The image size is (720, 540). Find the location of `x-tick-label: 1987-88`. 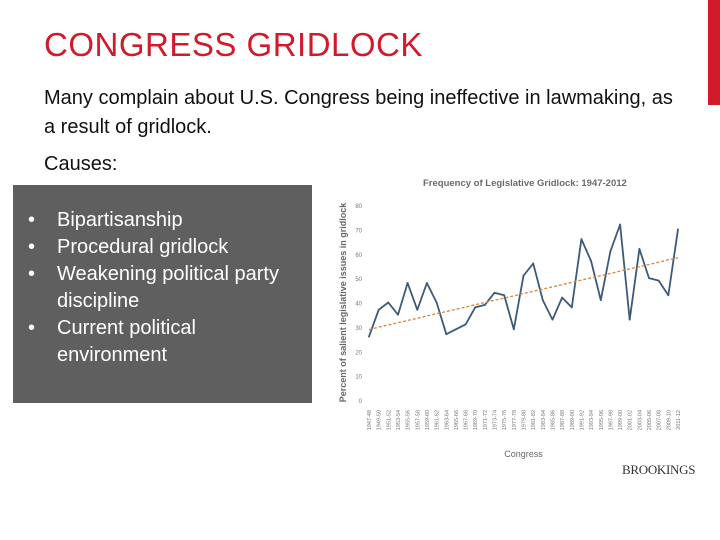

x-tick-label: 1987-88 is located at coordinates (563, 420).